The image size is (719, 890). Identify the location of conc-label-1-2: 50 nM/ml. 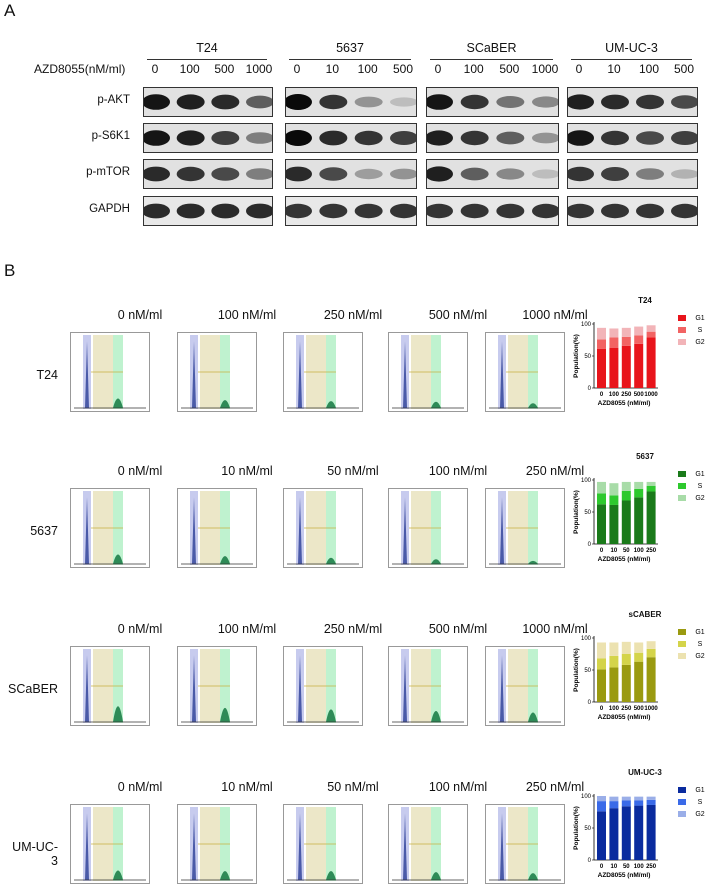
(353, 471).